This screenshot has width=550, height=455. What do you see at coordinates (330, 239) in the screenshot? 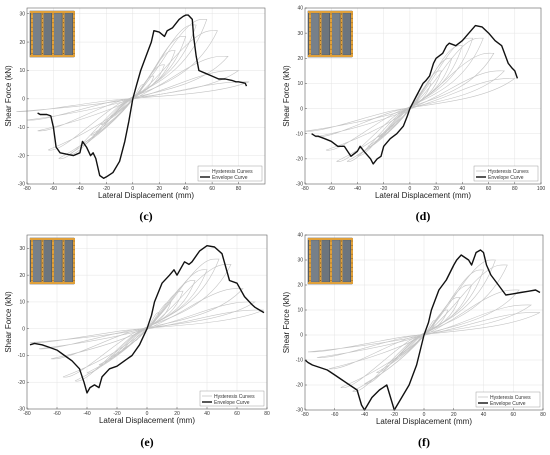
I see `specimen-top-plate` at bounding box center [330, 239].